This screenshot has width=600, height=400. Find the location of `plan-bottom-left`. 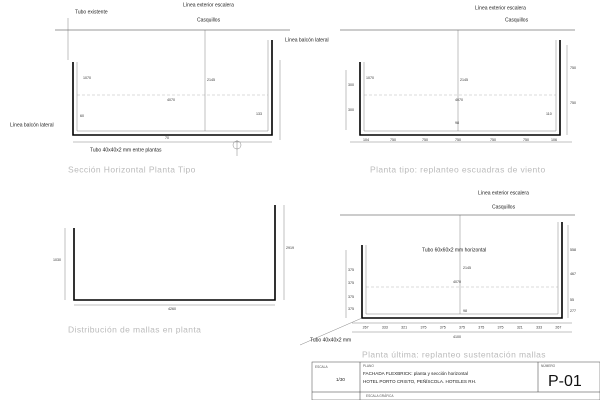

plan-bottom-left is located at coordinates (174, 255).